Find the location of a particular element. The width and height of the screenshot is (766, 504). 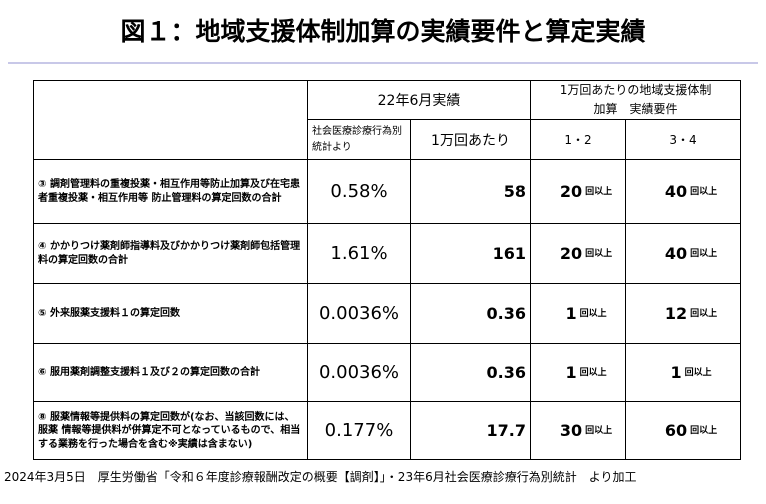

per10k-cell: 58 is located at coordinates (470, 192).